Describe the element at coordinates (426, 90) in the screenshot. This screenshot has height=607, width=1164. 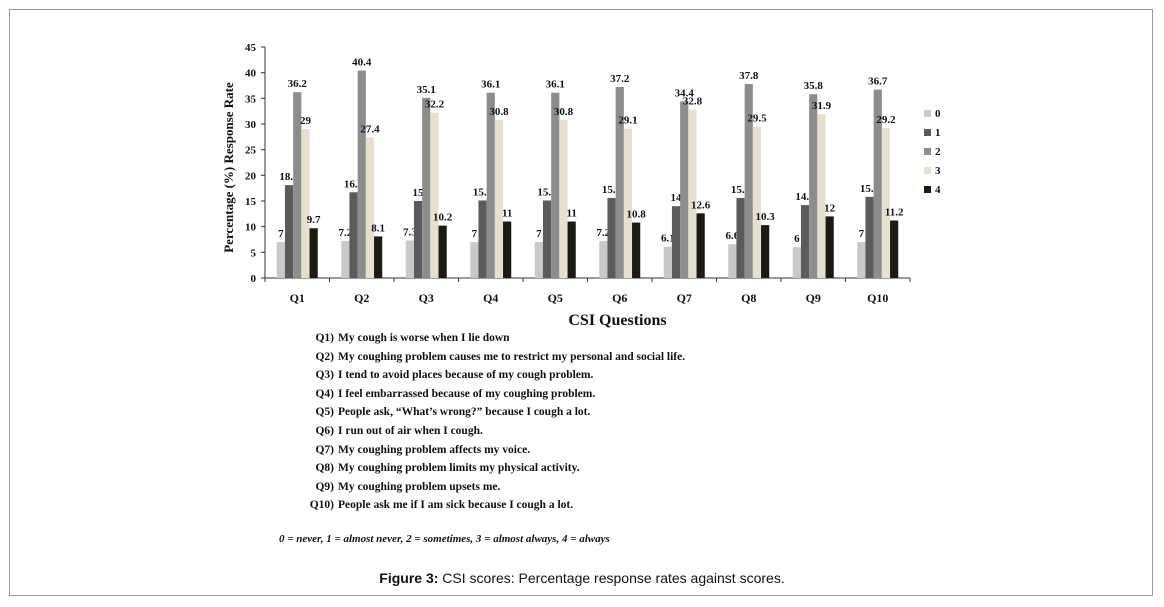
I see `data-label: 35.1` at that location.